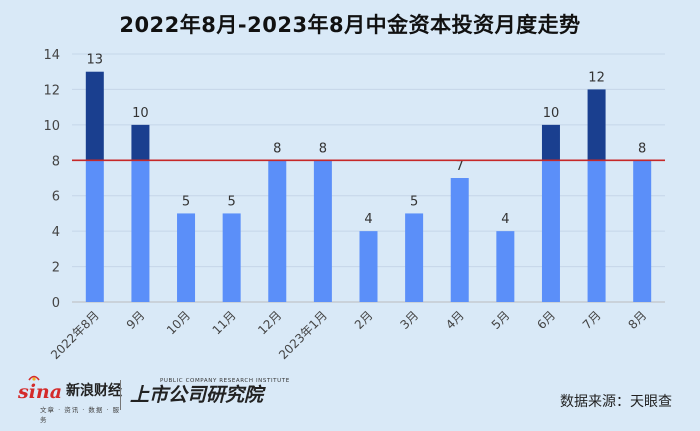 The image size is (700, 431). I want to click on y-tick-label: 14, so click(51, 55).